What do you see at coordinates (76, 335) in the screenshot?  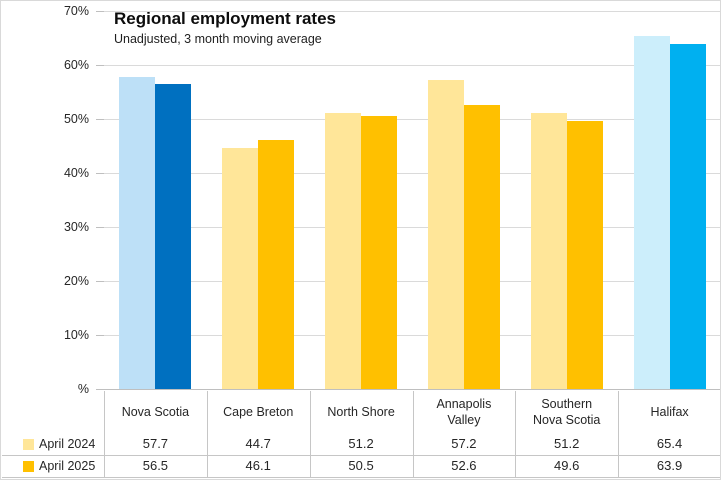 I see `y-axis-label: 10%` at bounding box center [76, 335].